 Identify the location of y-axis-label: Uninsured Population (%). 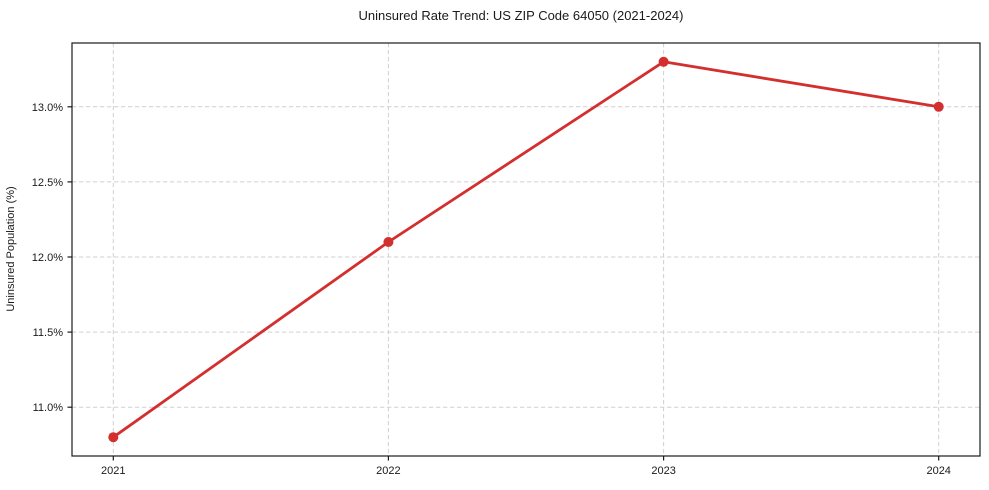
(11, 248).